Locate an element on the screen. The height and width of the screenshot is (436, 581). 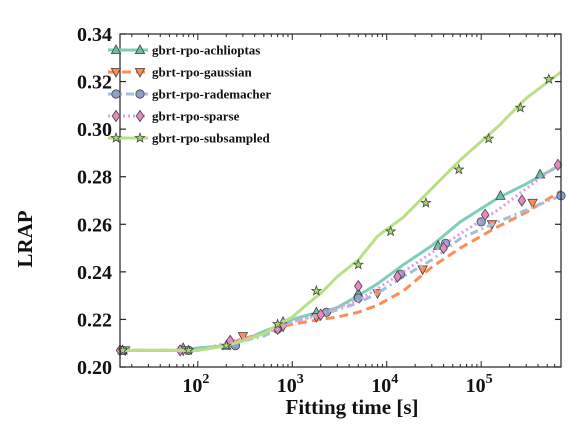
legend-item: gbrt-rpo-achlioptas is located at coordinates (184, 50).